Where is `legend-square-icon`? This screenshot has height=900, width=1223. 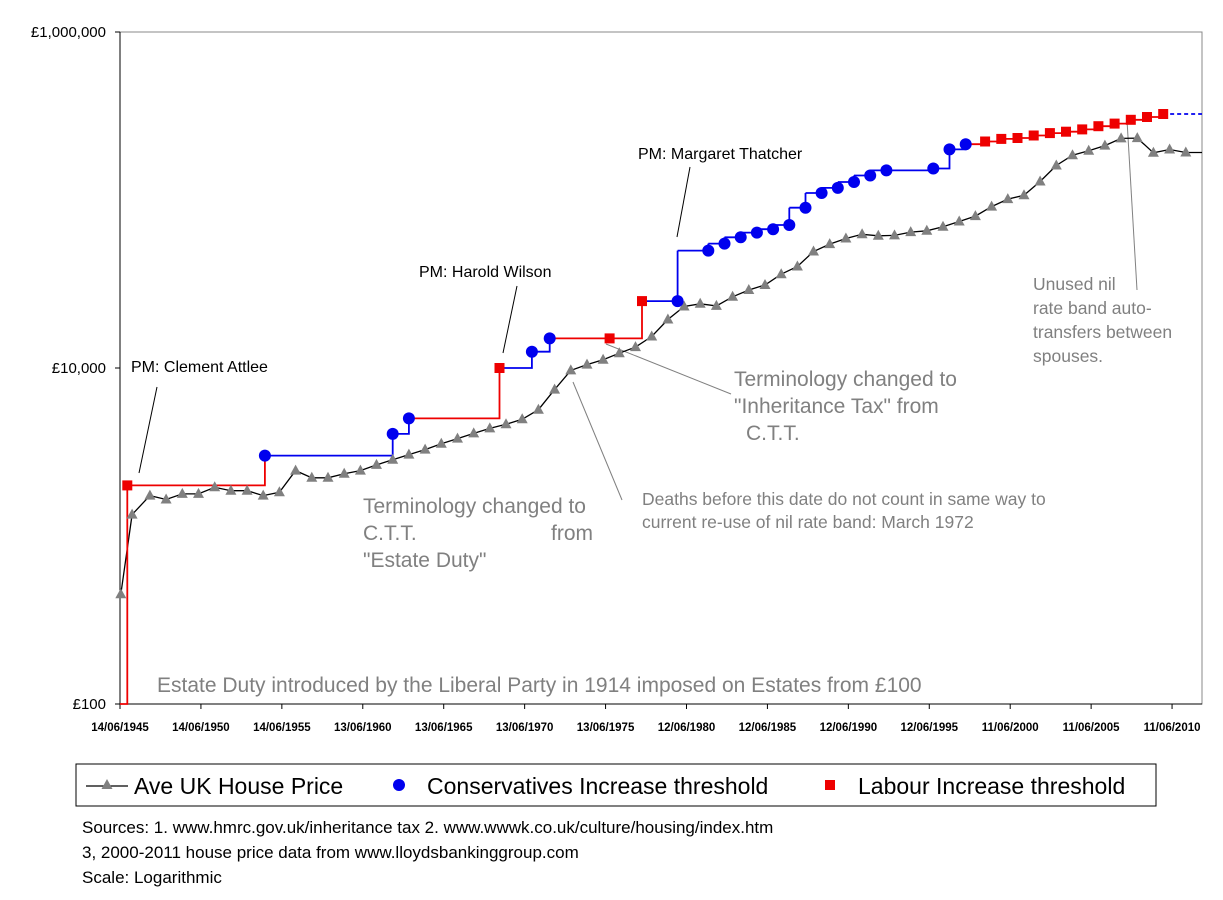
legend-square-icon is located at coordinates (830, 785).